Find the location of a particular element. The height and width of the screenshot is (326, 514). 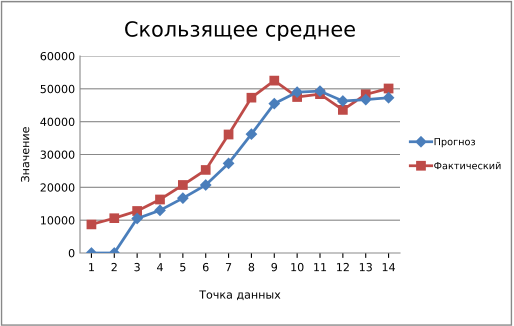

x-tick-label: 13 is located at coordinates (366, 267).